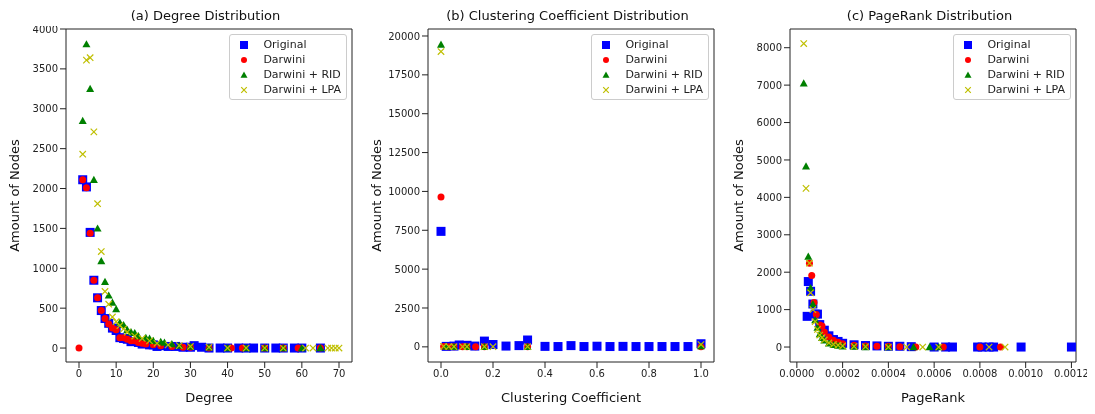  I want to click on x-tick-label: 30, so click(190, 374).